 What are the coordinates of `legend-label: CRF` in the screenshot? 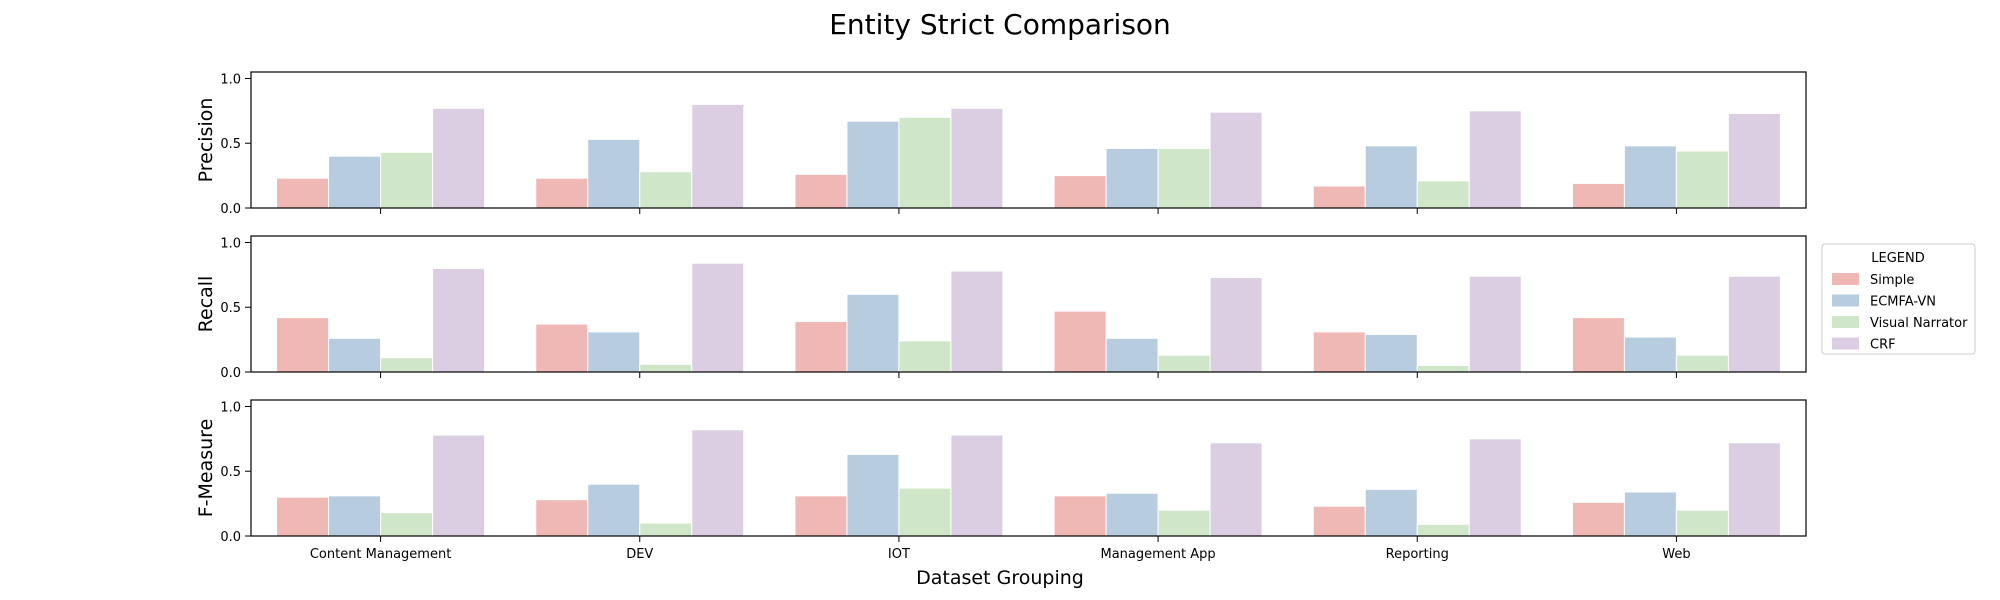 It's located at (1883, 345).